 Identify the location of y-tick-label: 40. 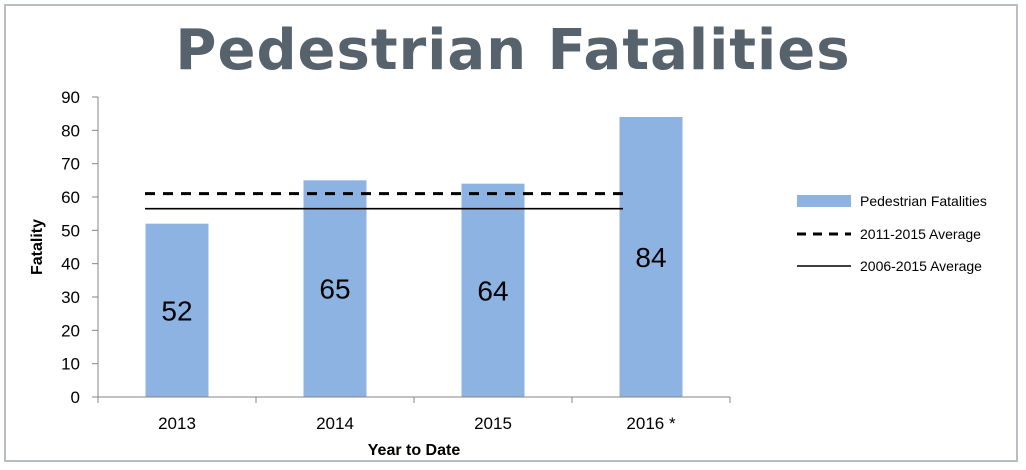
(70, 264).